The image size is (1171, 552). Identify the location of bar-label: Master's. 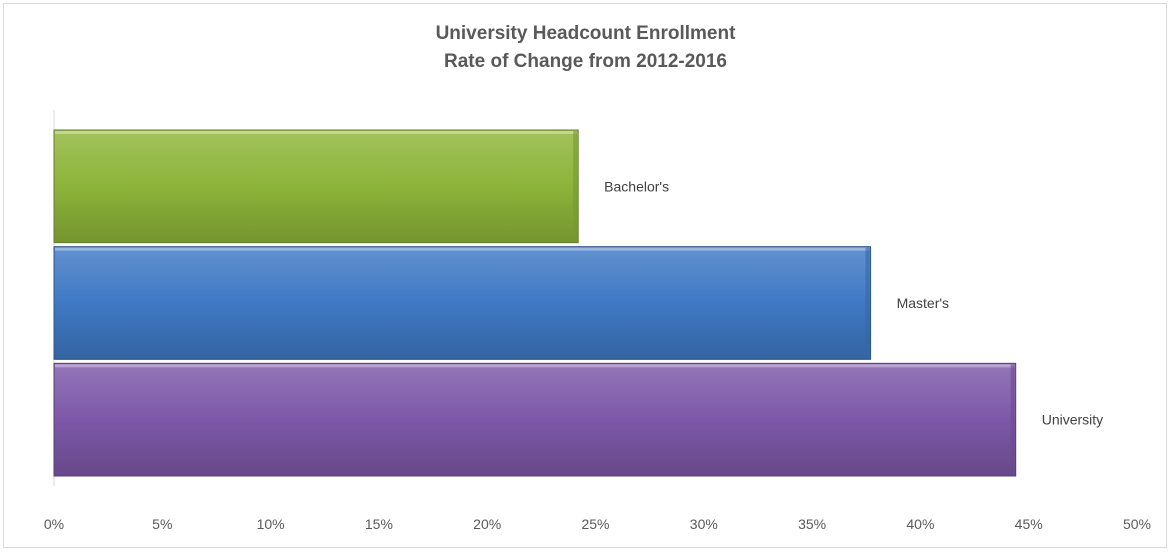
(923, 303).